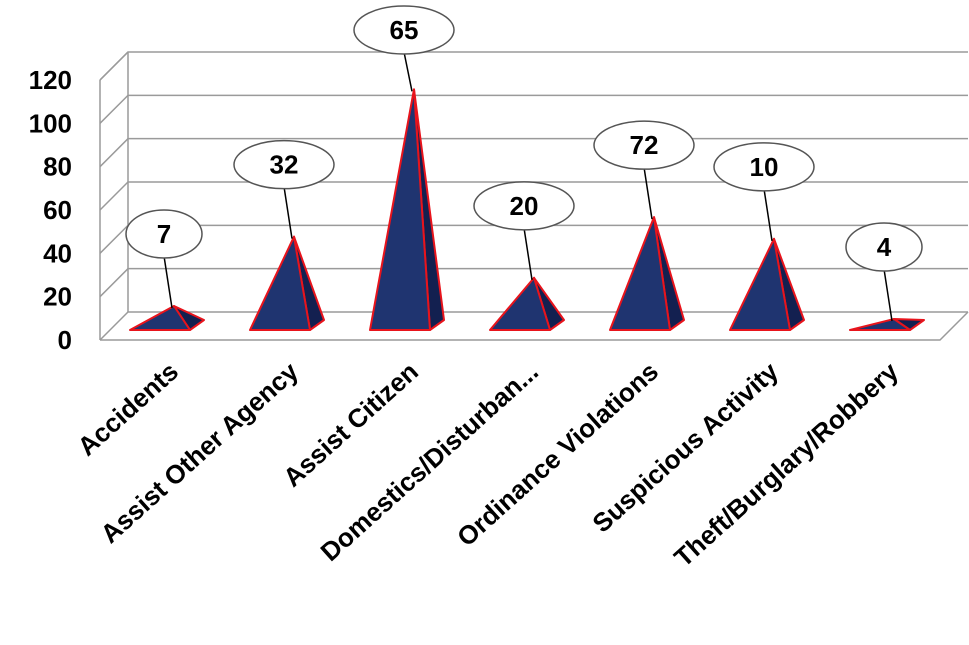 This screenshot has width=969, height=645. I want to click on y-tick-label: 80, so click(57, 167).